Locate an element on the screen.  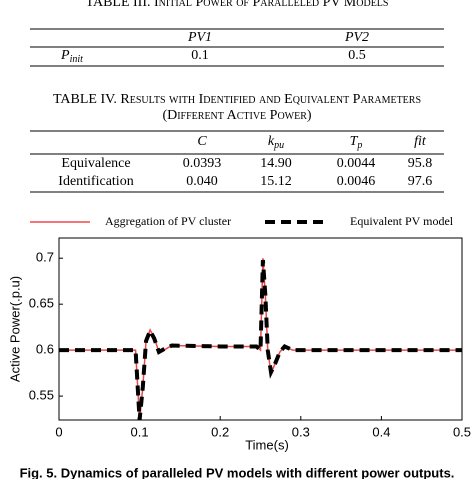
table-cell: 0.1 is located at coordinates (200, 55).